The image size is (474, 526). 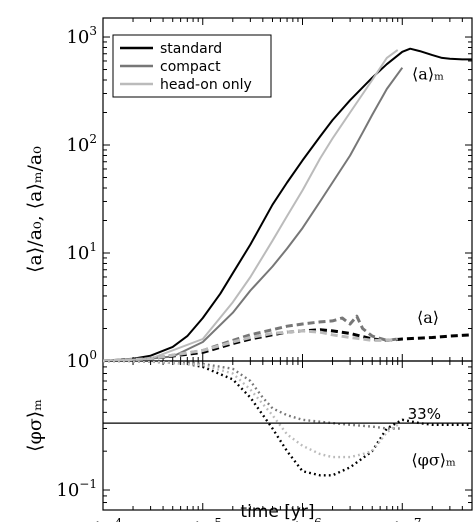 What do you see at coordinates (35, 425) in the screenshot?
I see `y-axis-label: ⟨φσ⟩ₘ` at bounding box center [35, 425].